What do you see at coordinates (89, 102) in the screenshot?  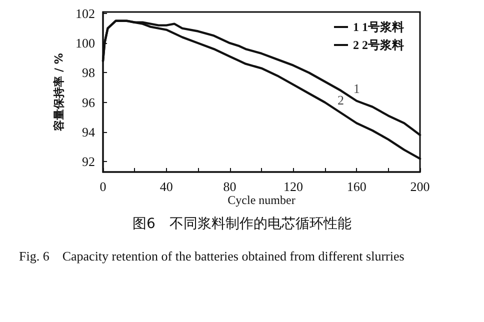 I see `y-tick-label: 96` at bounding box center [89, 102].